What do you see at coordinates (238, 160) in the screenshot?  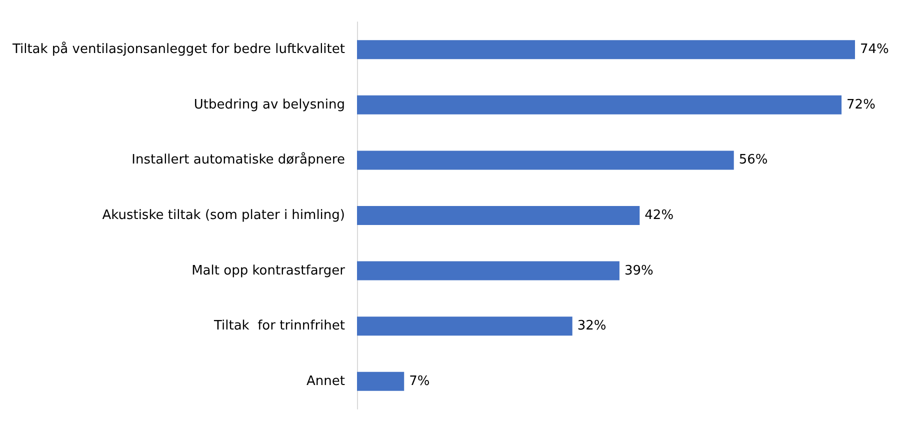 I see `y-tick-label: Installert automatiske døråpnere` at bounding box center [238, 160].